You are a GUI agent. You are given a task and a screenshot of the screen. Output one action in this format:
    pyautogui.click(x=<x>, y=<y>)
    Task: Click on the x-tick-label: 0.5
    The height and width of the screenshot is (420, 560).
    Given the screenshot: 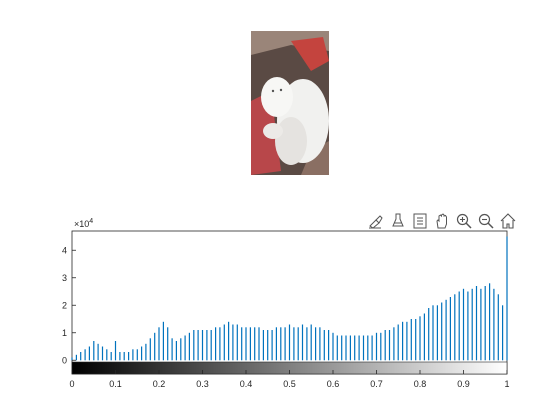 What is the action you would take?
    pyautogui.click(x=289, y=384)
    